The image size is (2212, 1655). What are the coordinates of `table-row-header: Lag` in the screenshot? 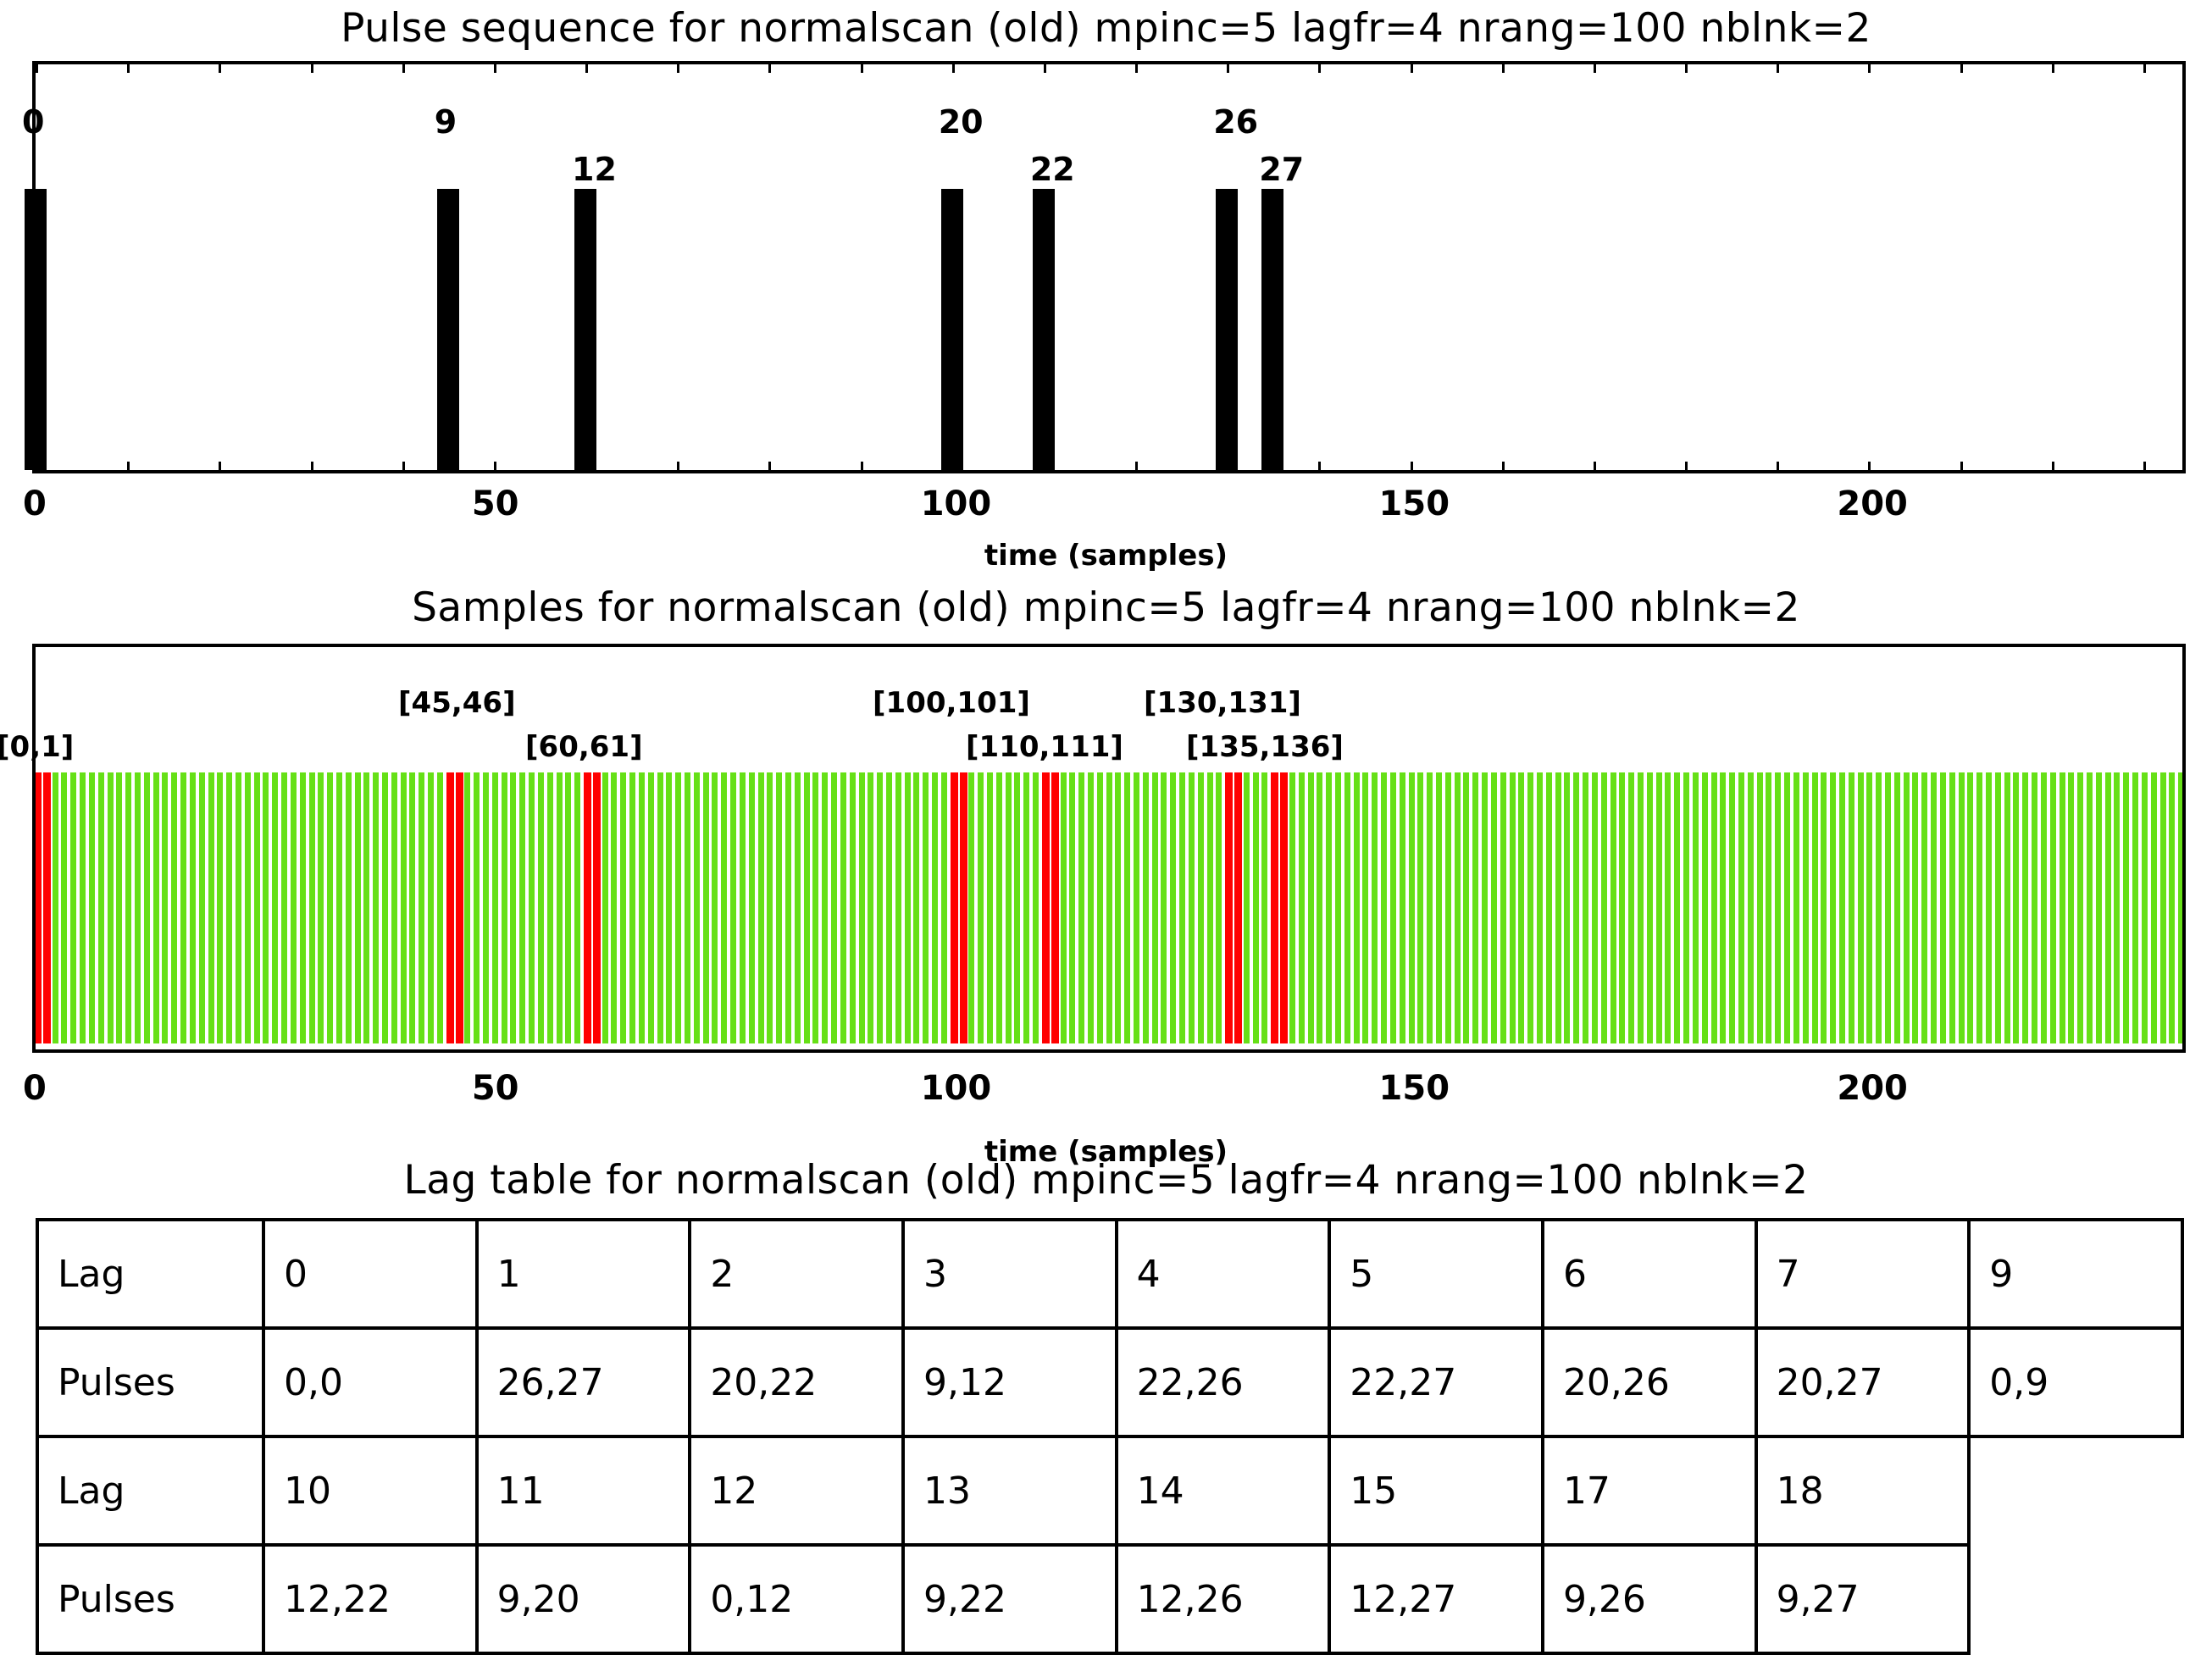 It's located at (151, 1274).